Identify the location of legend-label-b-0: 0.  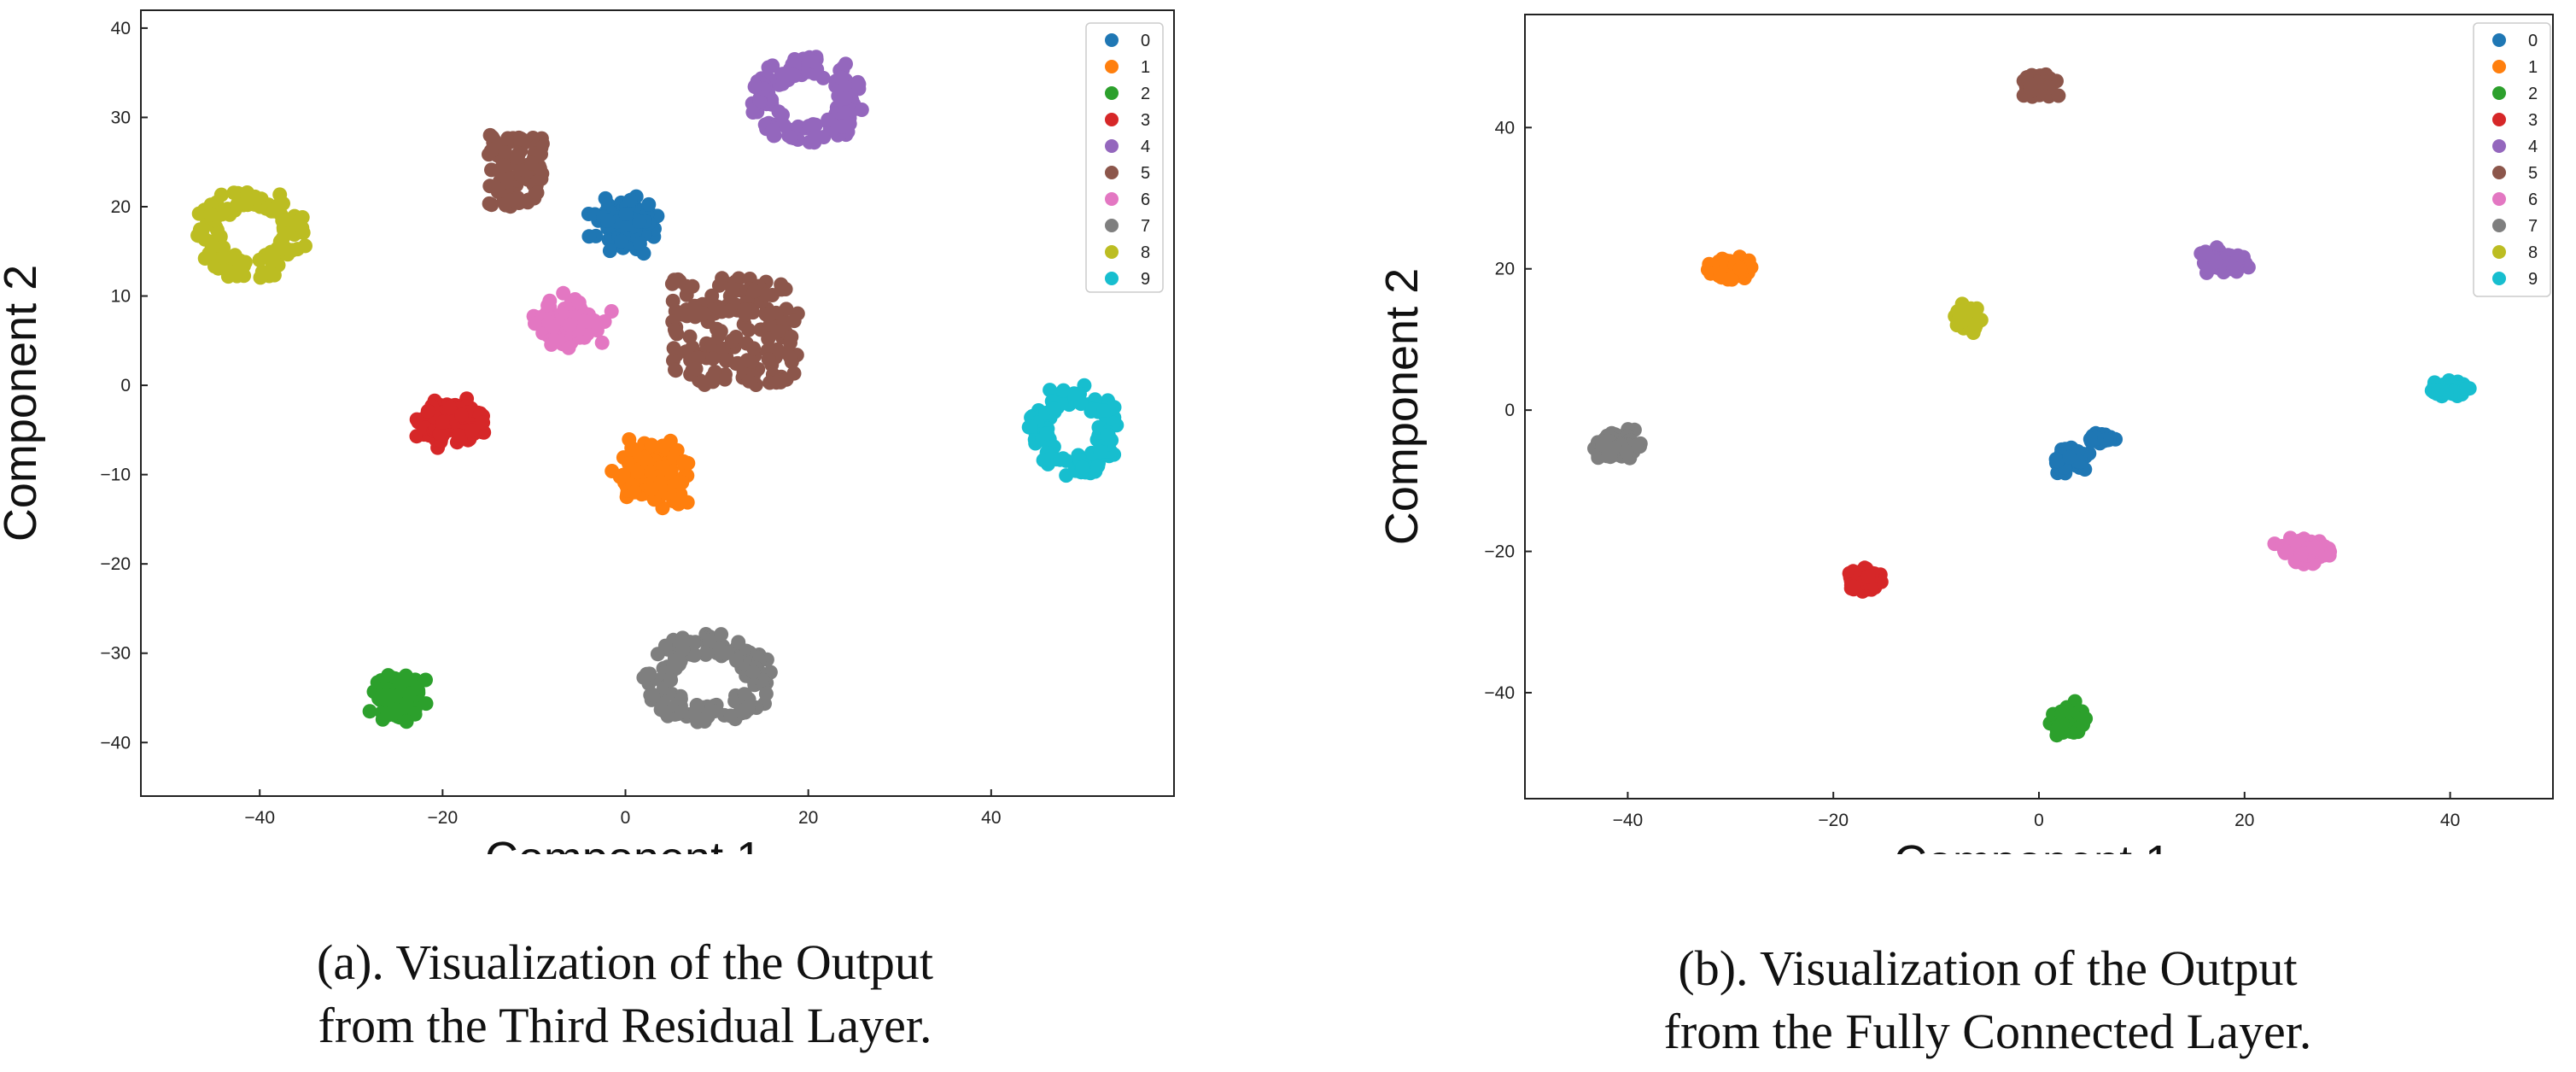
(2533, 41).